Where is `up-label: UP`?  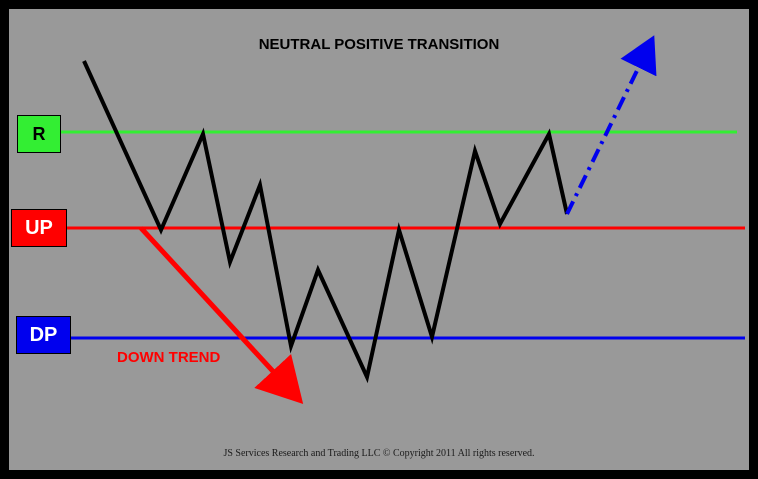
up-label: UP is located at coordinates (39, 228).